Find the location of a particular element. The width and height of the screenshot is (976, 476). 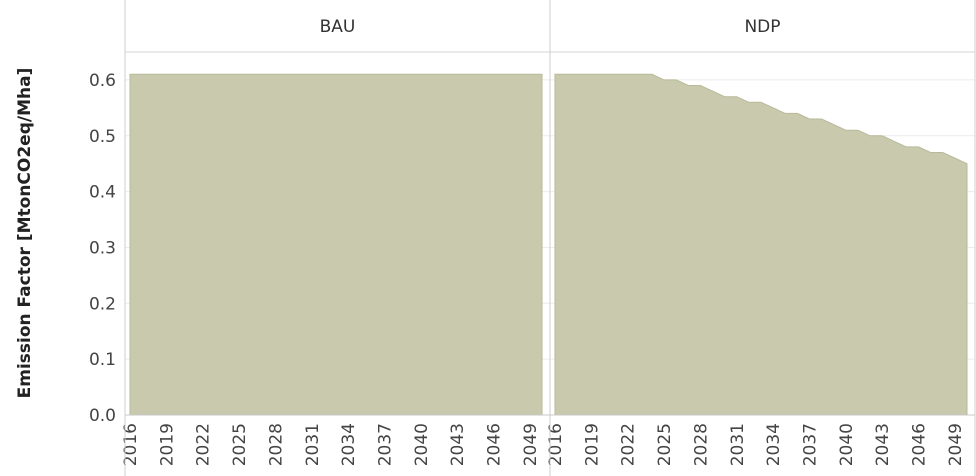

y-tick-label: 0.3 is located at coordinates (102, 248).